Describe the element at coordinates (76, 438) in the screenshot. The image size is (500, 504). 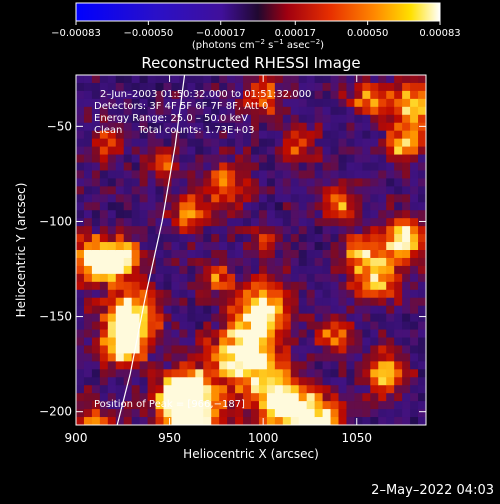
I see `x-tick-label: 900` at that location.